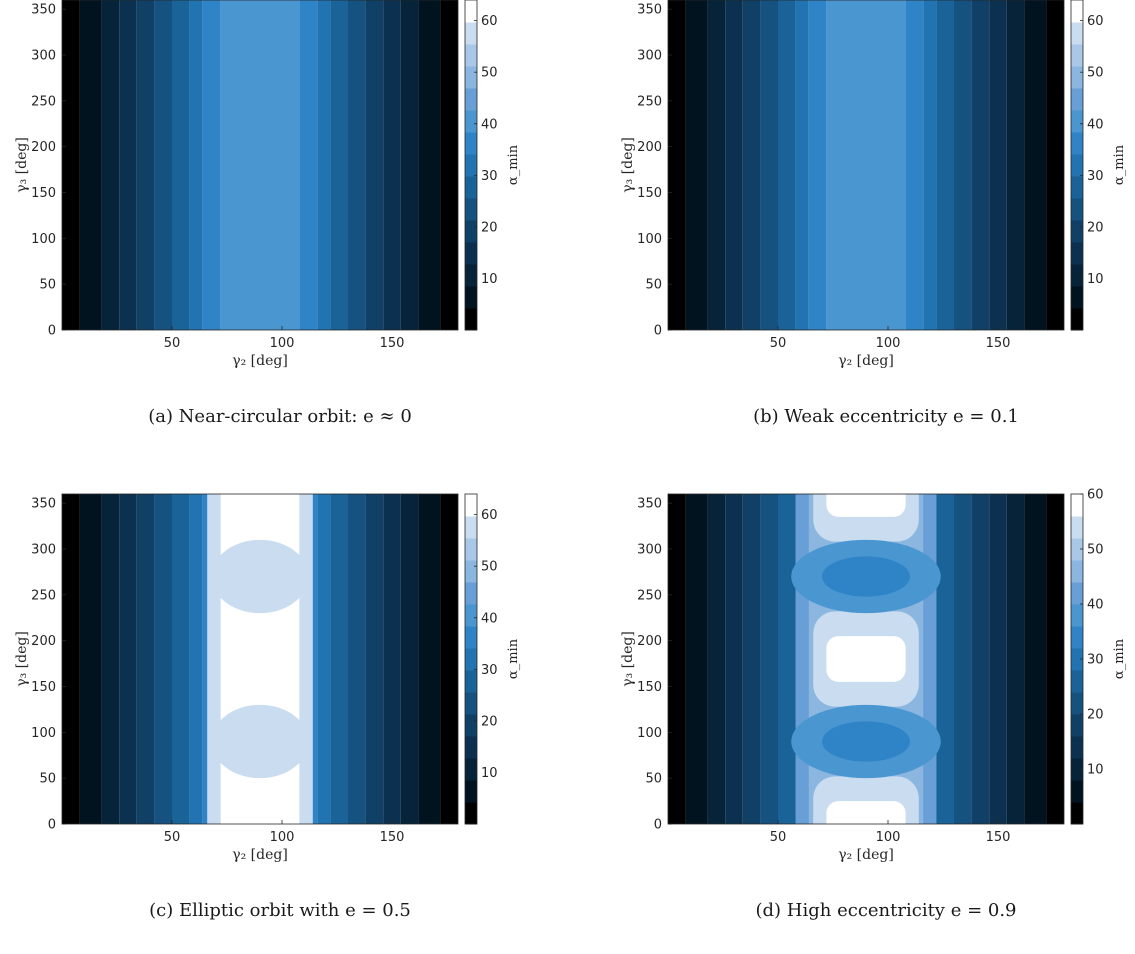 Image resolution: width=1135 pixels, height=954 pixels. Describe the element at coordinates (649, 56) in the screenshot. I see `y-tick-label: 300` at that location.